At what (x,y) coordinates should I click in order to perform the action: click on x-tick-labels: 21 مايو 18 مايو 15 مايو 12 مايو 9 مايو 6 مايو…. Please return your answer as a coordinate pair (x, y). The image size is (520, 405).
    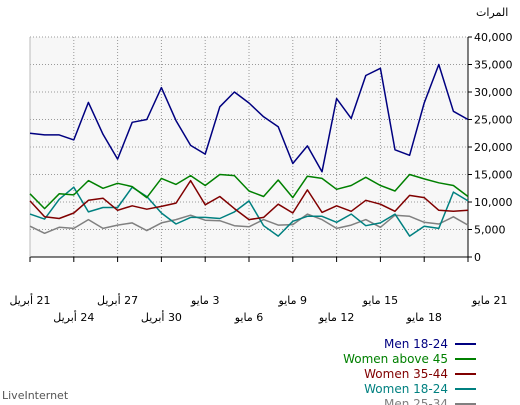
    Looking at the image, I should click on (258, 308).